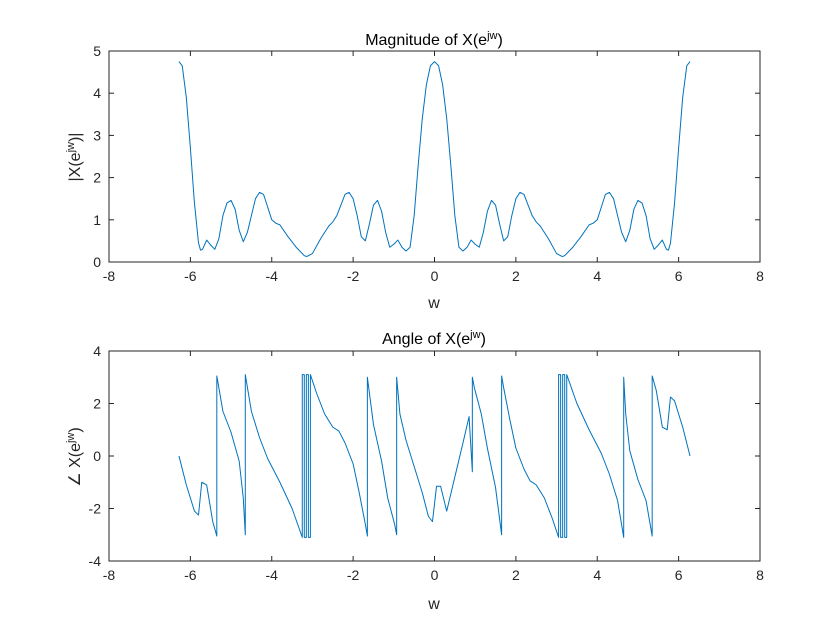  I want to click on magnitude-ytick-label: 0, so click(97, 262).